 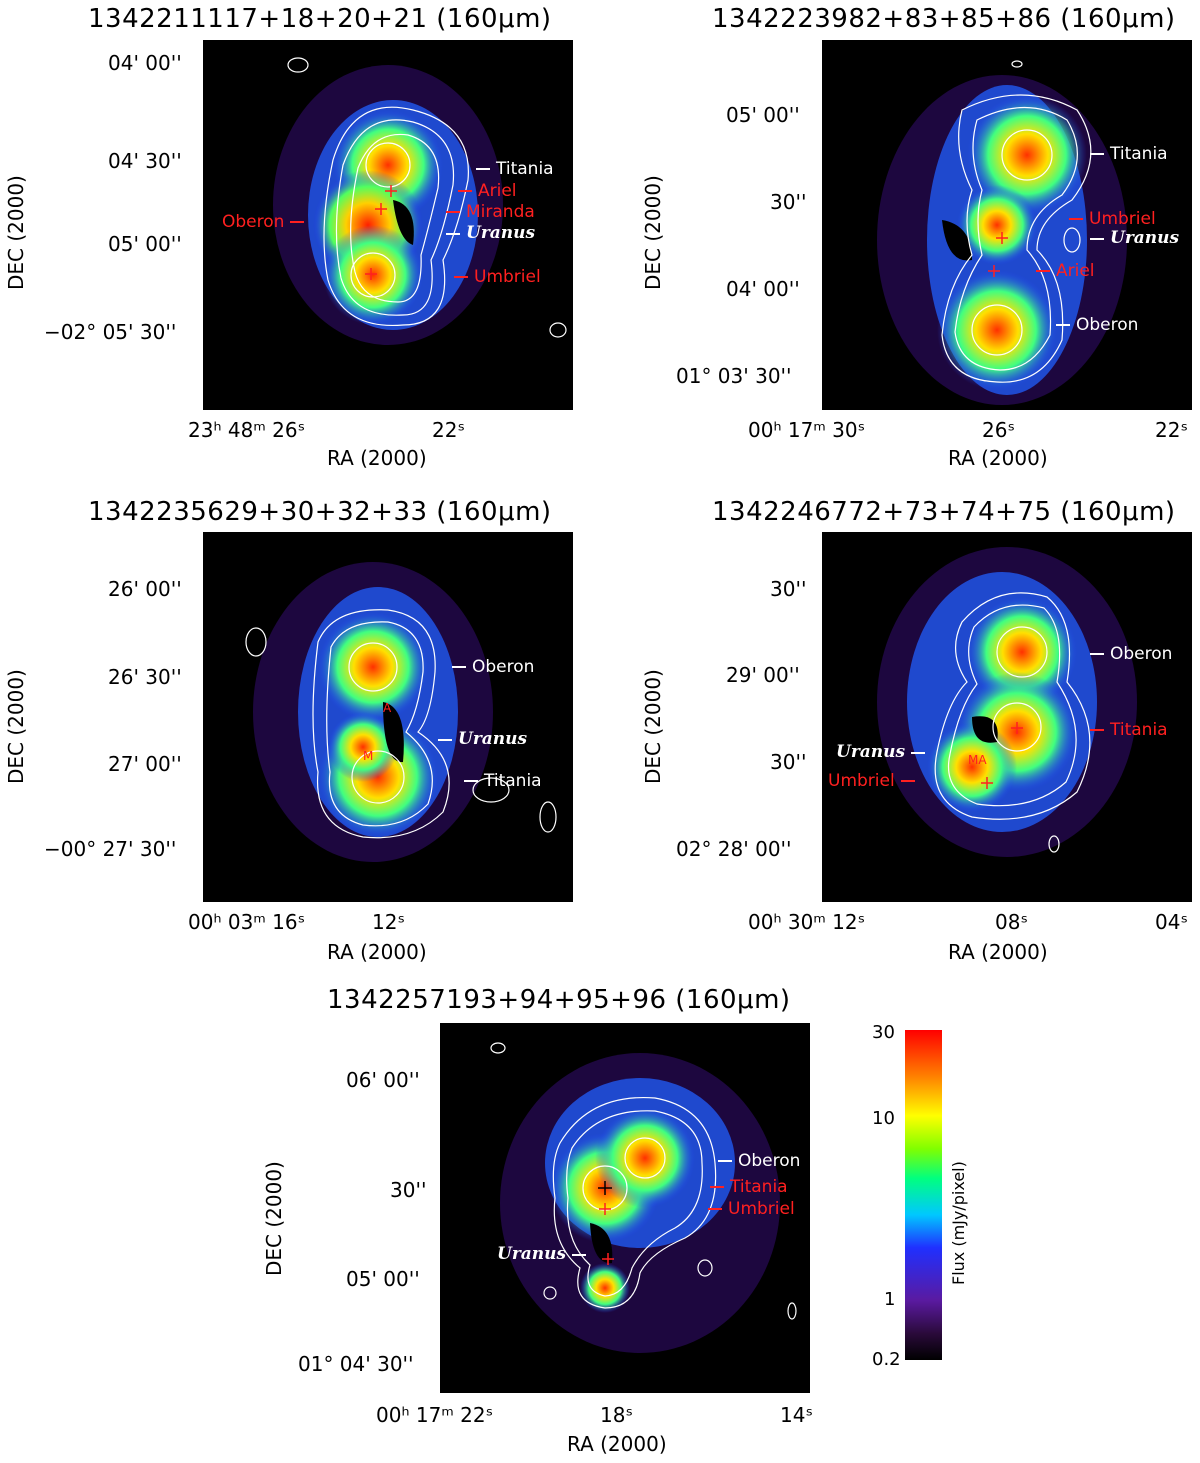 What do you see at coordinates (616, 1415) in the screenshot?
I see `x-tick: 18ˢ` at bounding box center [616, 1415].